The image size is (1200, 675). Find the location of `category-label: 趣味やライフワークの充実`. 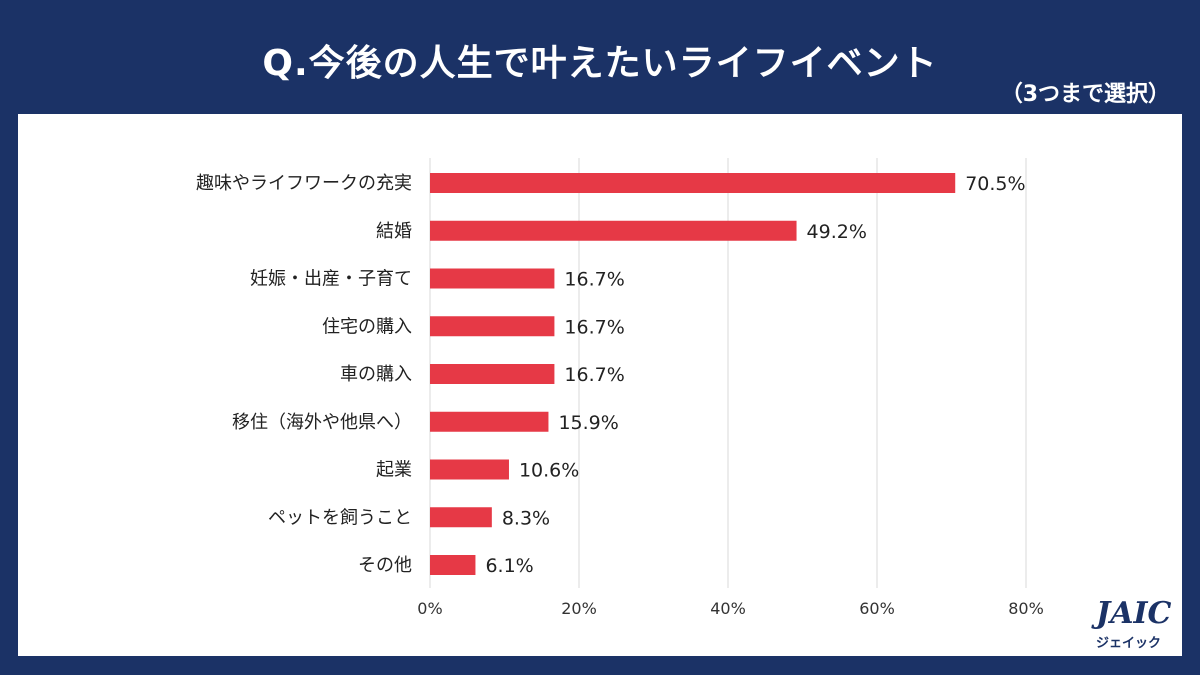

category-label: 趣味やライフワークの充実 is located at coordinates (304, 183).